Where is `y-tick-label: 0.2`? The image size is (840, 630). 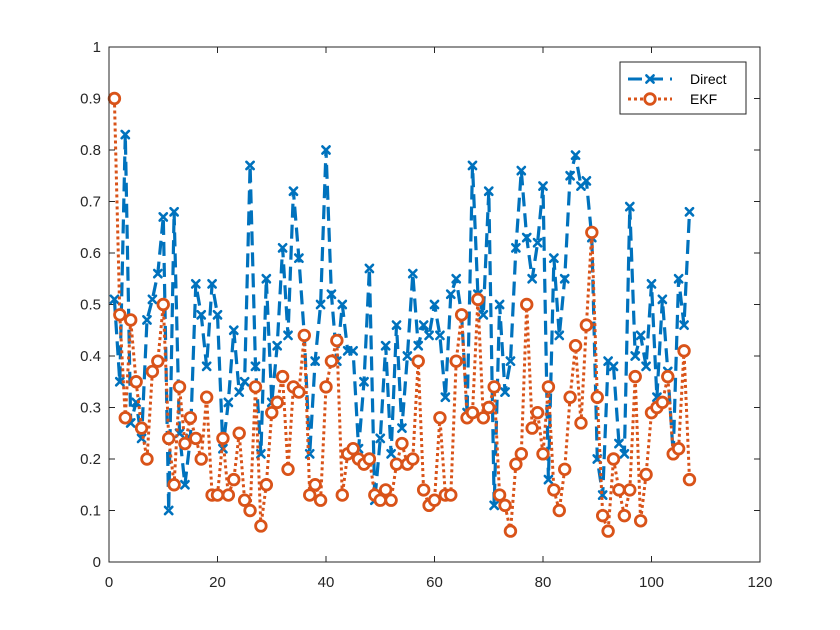
y-tick-label: 0.2 is located at coordinates (90, 459).